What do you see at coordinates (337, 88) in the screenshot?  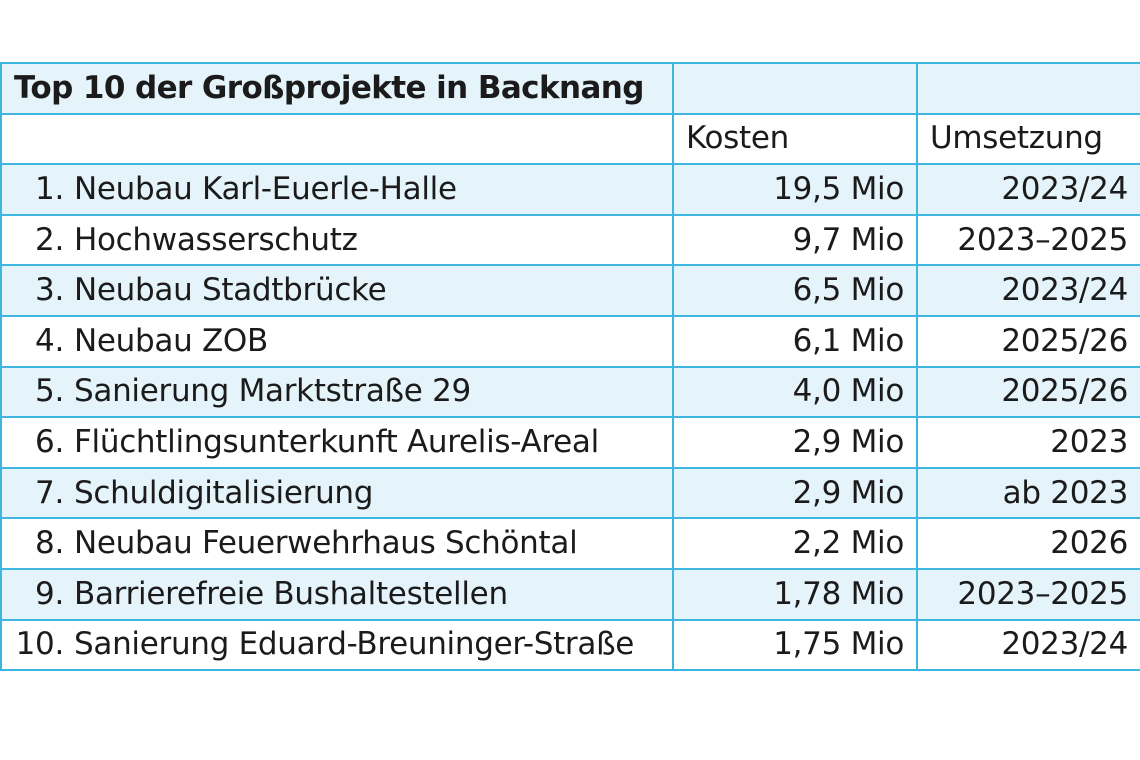 I see `table-title: Top 10 der Großprojekte in Backnang` at bounding box center [337, 88].